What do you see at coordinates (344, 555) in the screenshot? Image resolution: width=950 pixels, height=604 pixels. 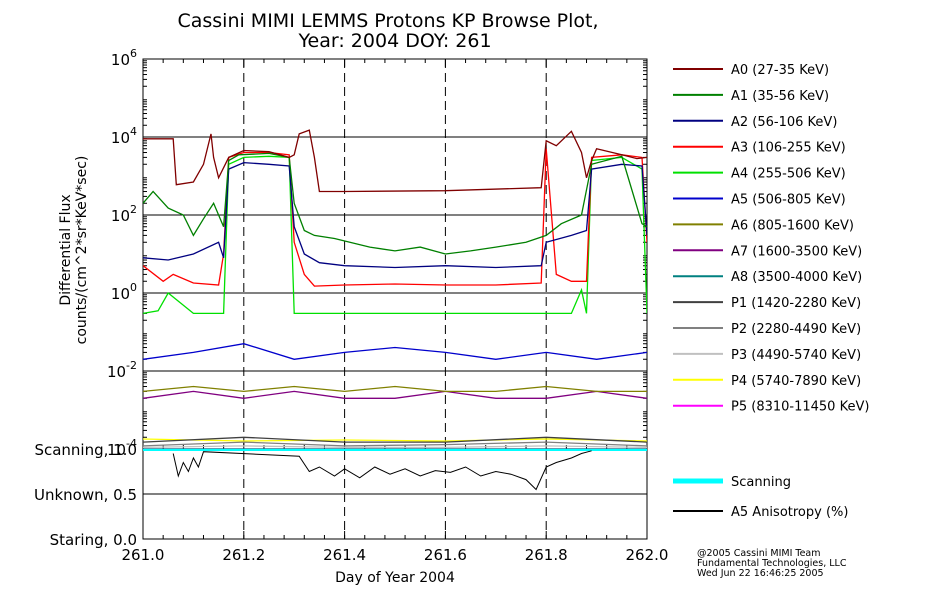 I see `x-tick-label: 261.4` at bounding box center [344, 555].